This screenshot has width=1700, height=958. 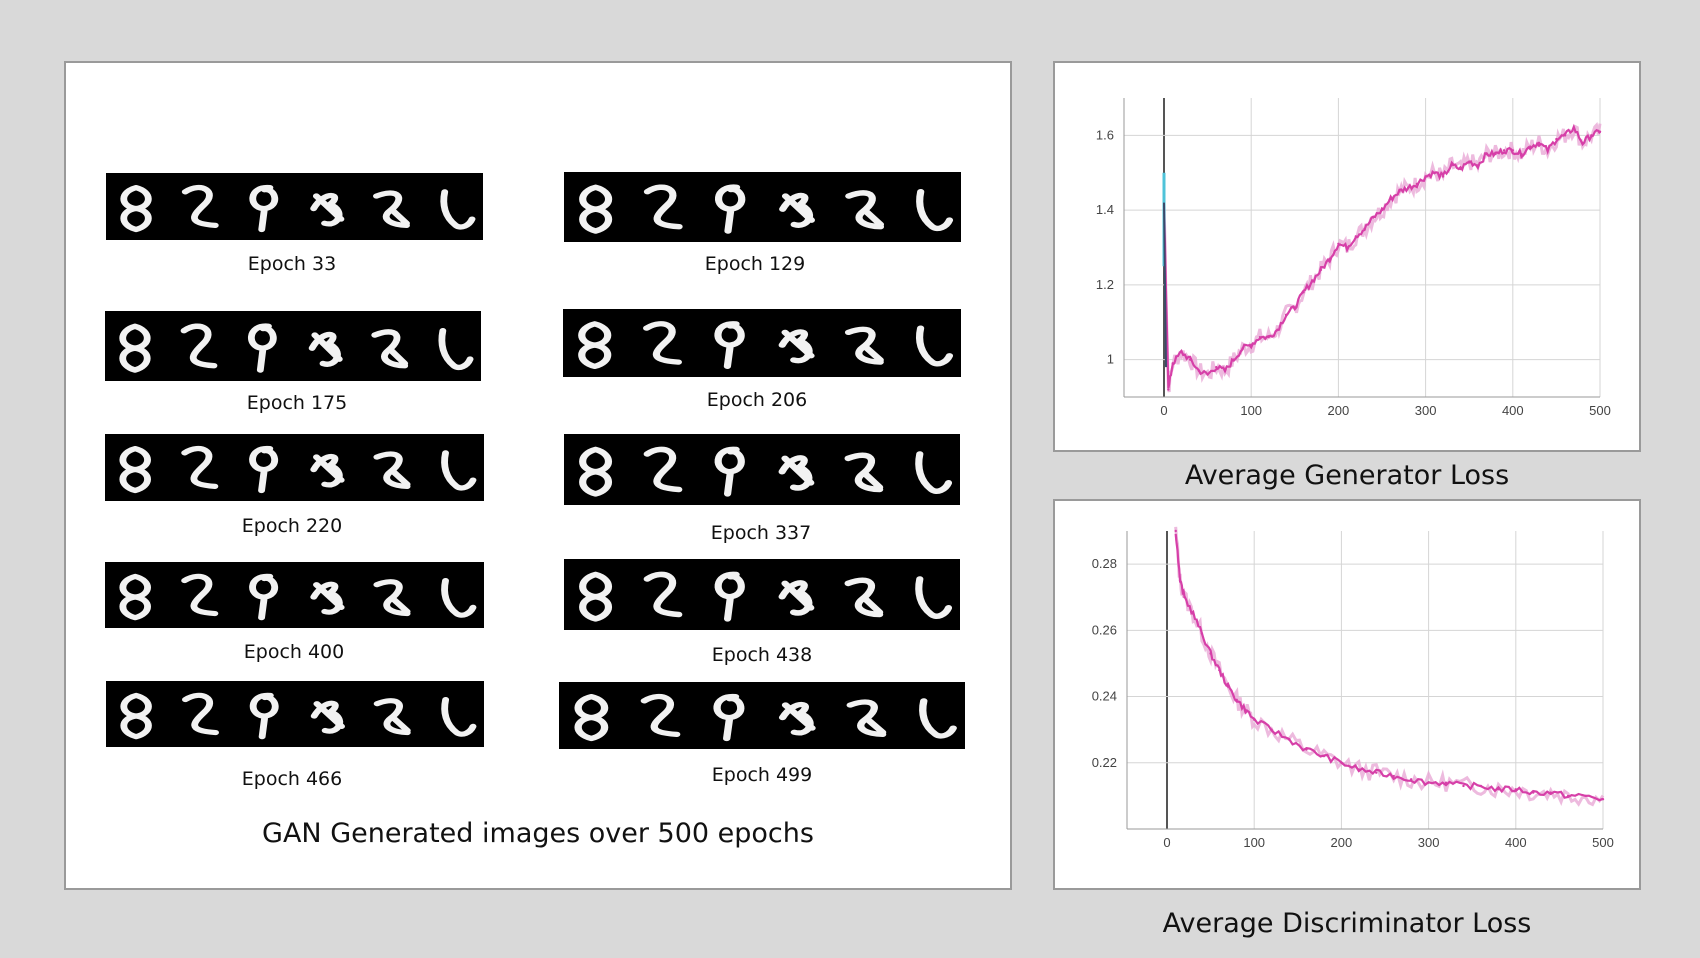 I want to click on y-tick-label: 0.22, so click(x=1104, y=762).